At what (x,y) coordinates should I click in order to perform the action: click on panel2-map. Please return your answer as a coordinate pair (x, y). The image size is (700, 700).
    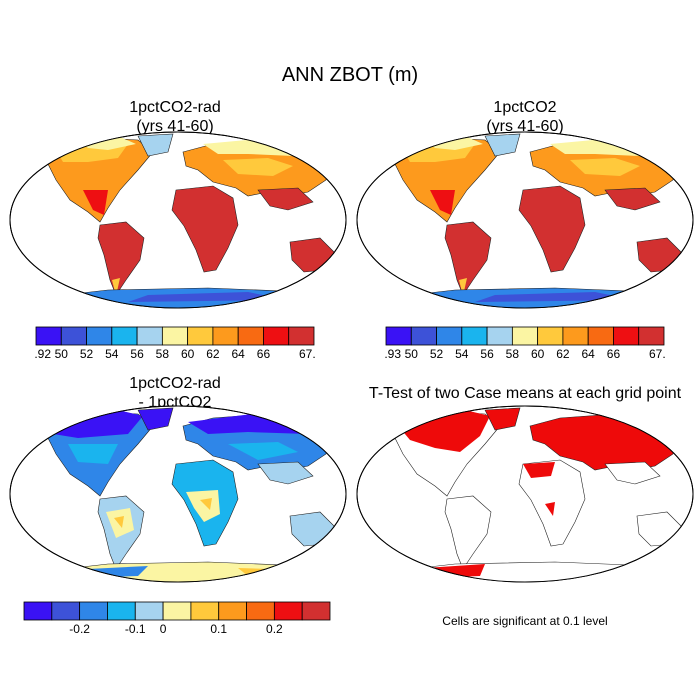
    Looking at the image, I should click on (525, 220).